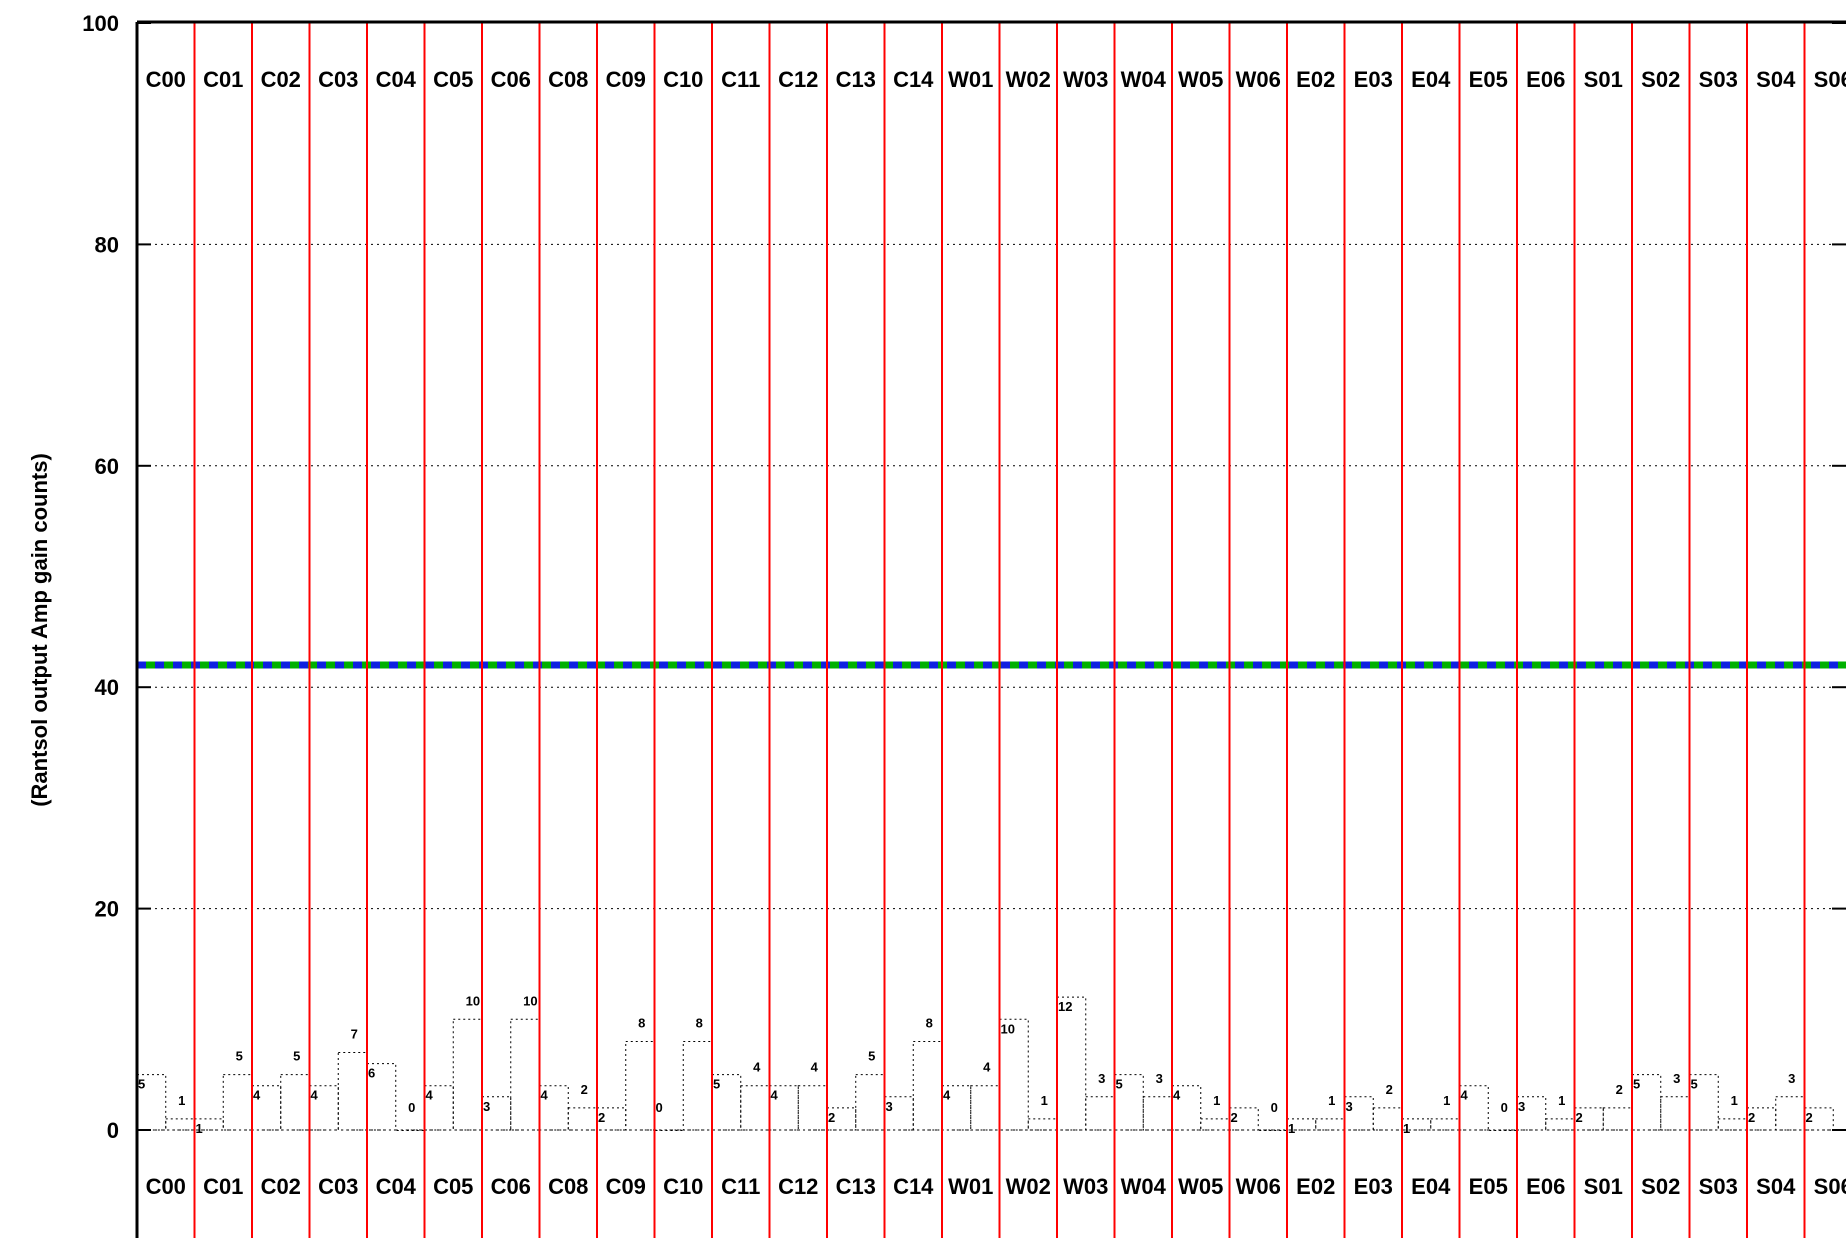  What do you see at coordinates (166, 79) in the screenshot?
I see `category-label-top: C00` at bounding box center [166, 79].